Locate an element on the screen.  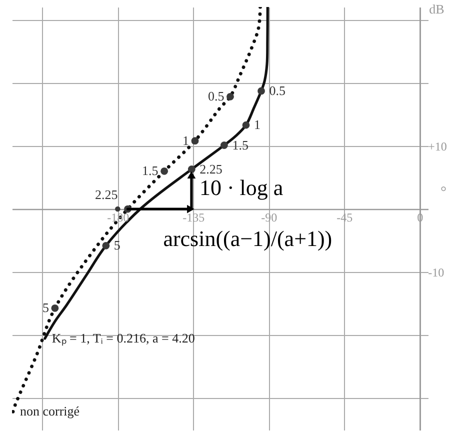
x-axis-title: ° is located at coordinates (443, 192).